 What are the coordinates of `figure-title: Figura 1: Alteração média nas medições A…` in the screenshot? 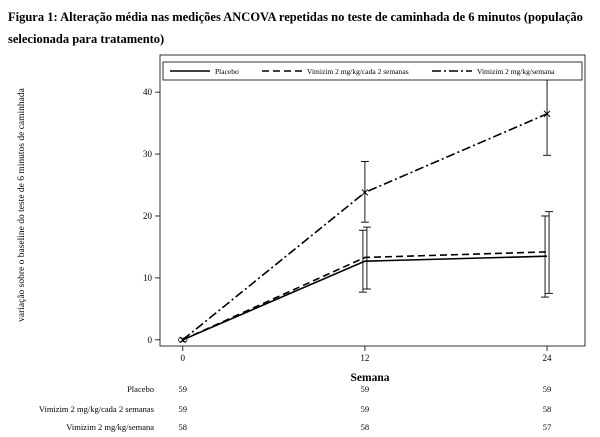 It's located at (295, 28).